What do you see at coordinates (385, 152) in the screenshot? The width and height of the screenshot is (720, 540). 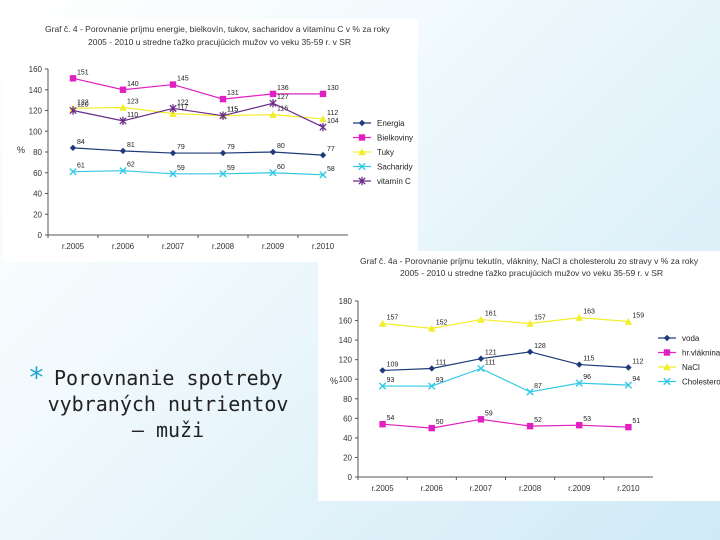 I see `chart1-legend-label: Tuky` at bounding box center [385, 152].